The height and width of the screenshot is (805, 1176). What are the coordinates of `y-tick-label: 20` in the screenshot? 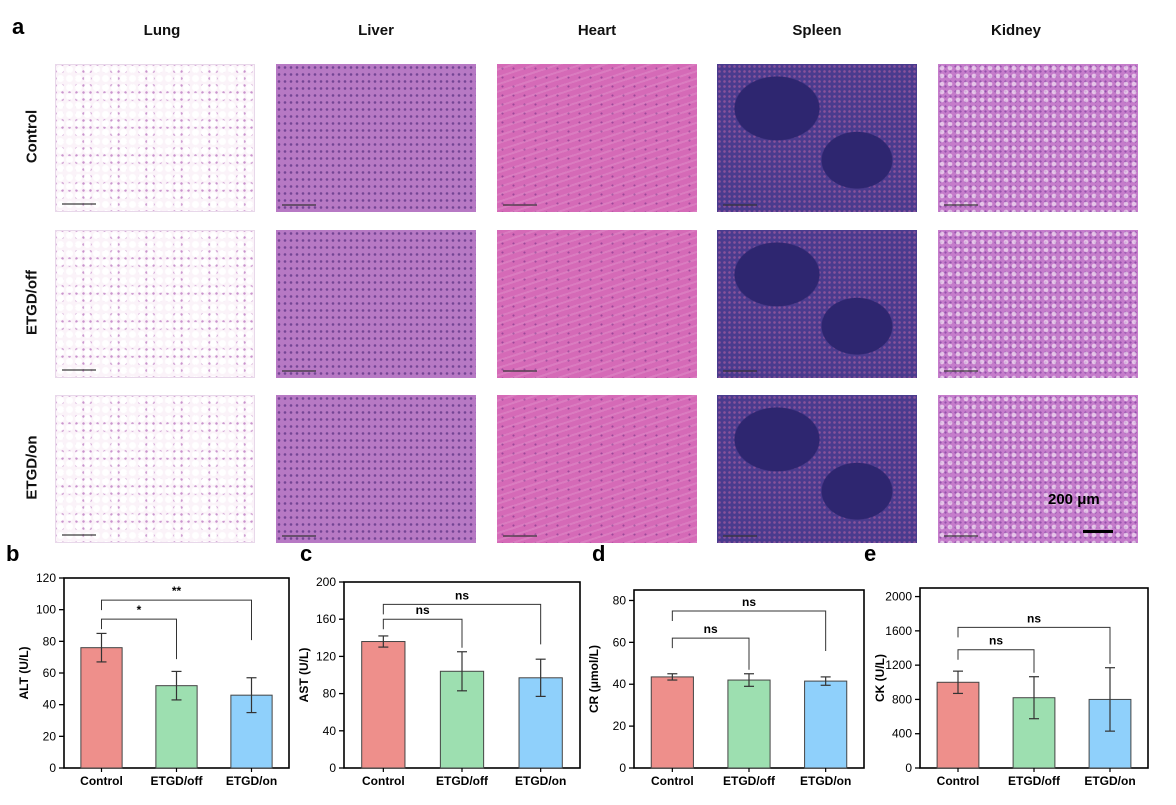 It's located at (50, 736).